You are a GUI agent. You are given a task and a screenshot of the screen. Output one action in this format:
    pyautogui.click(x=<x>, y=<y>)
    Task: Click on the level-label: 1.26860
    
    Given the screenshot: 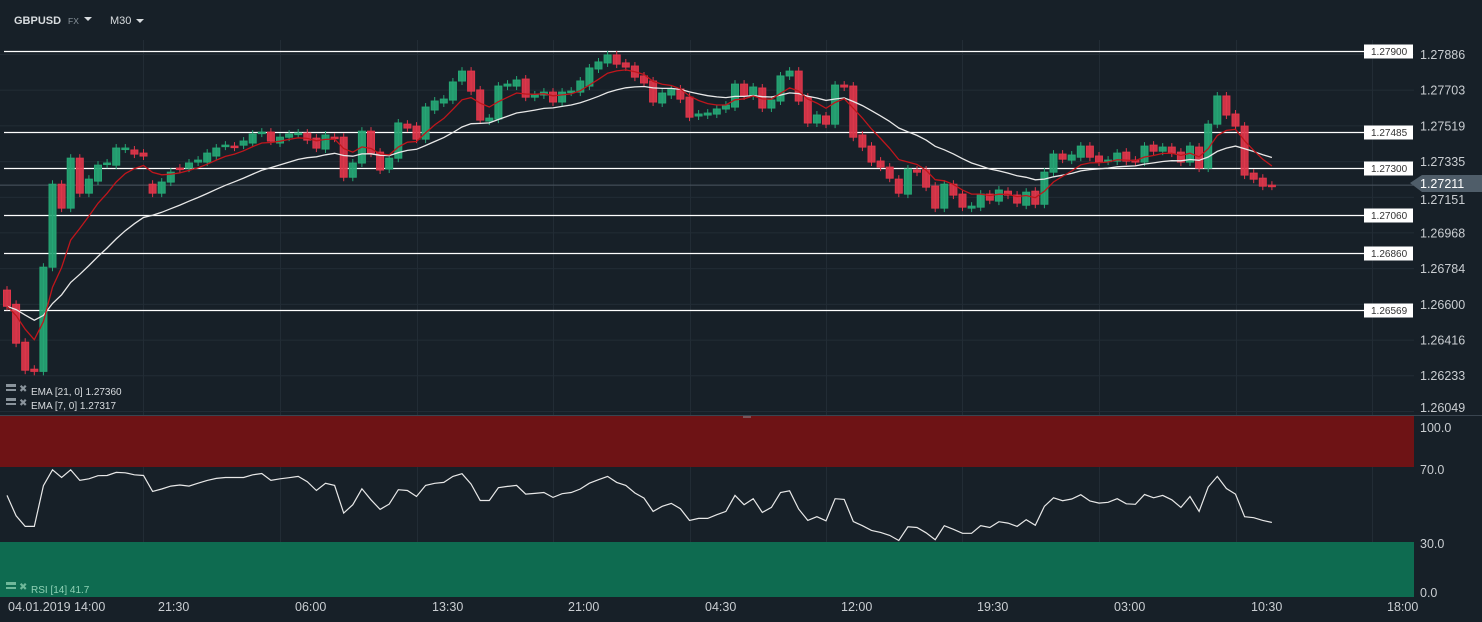 What is the action you would take?
    pyautogui.click(x=1389, y=254)
    